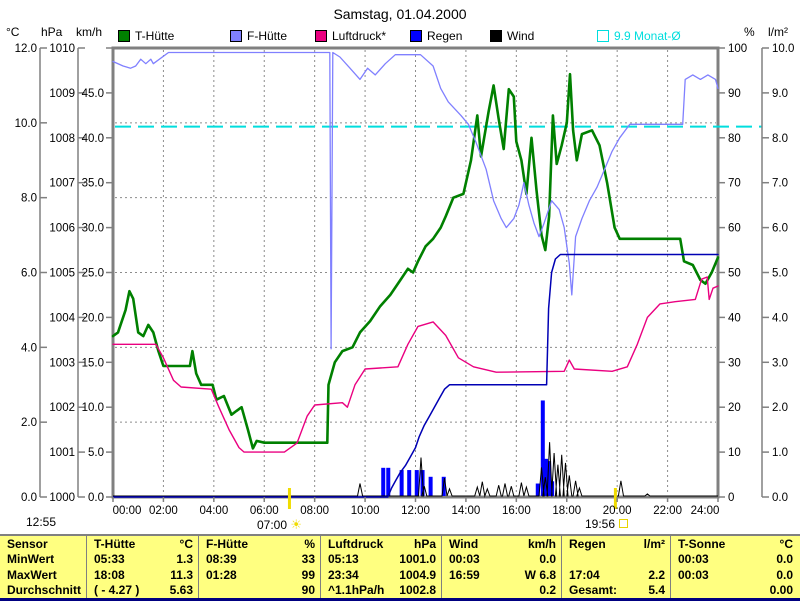  I want to click on table-cell-avg-1: 90, so click(259, 590).